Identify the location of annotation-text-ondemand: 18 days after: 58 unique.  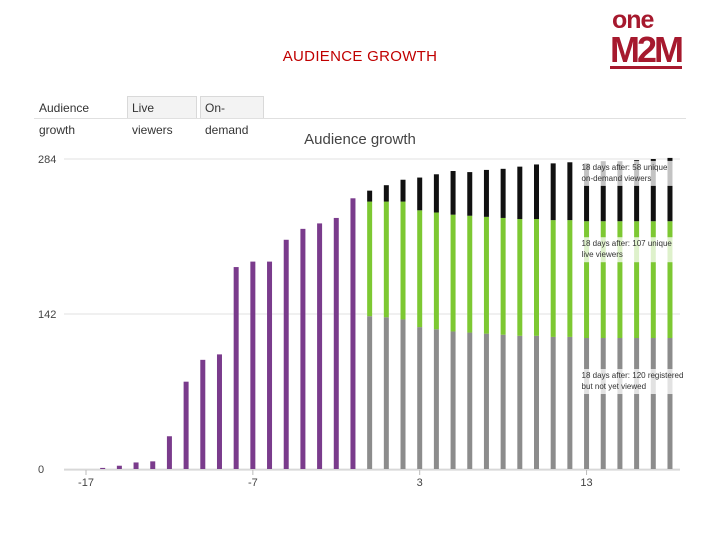
(625, 167).